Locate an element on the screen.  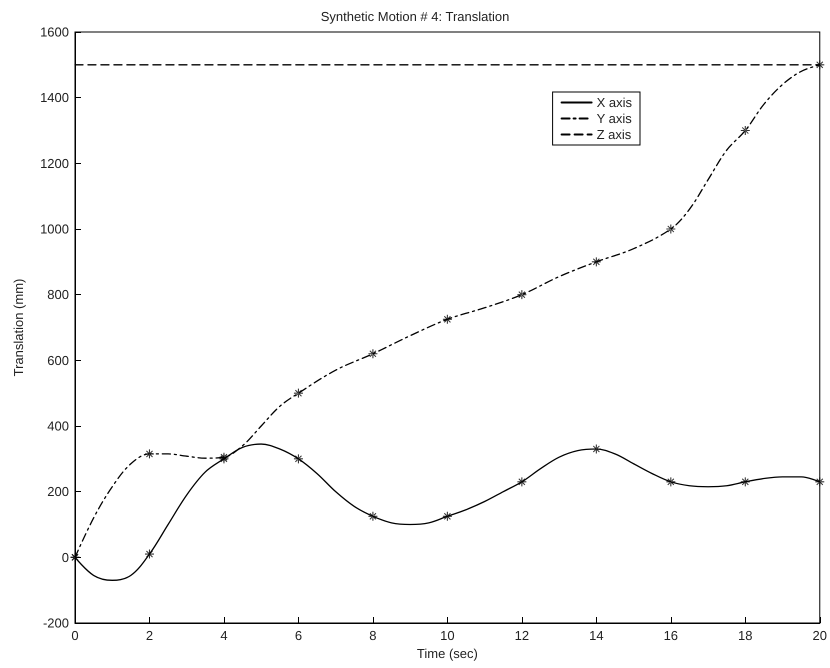
x-tick-label: 20 is located at coordinates (820, 635).